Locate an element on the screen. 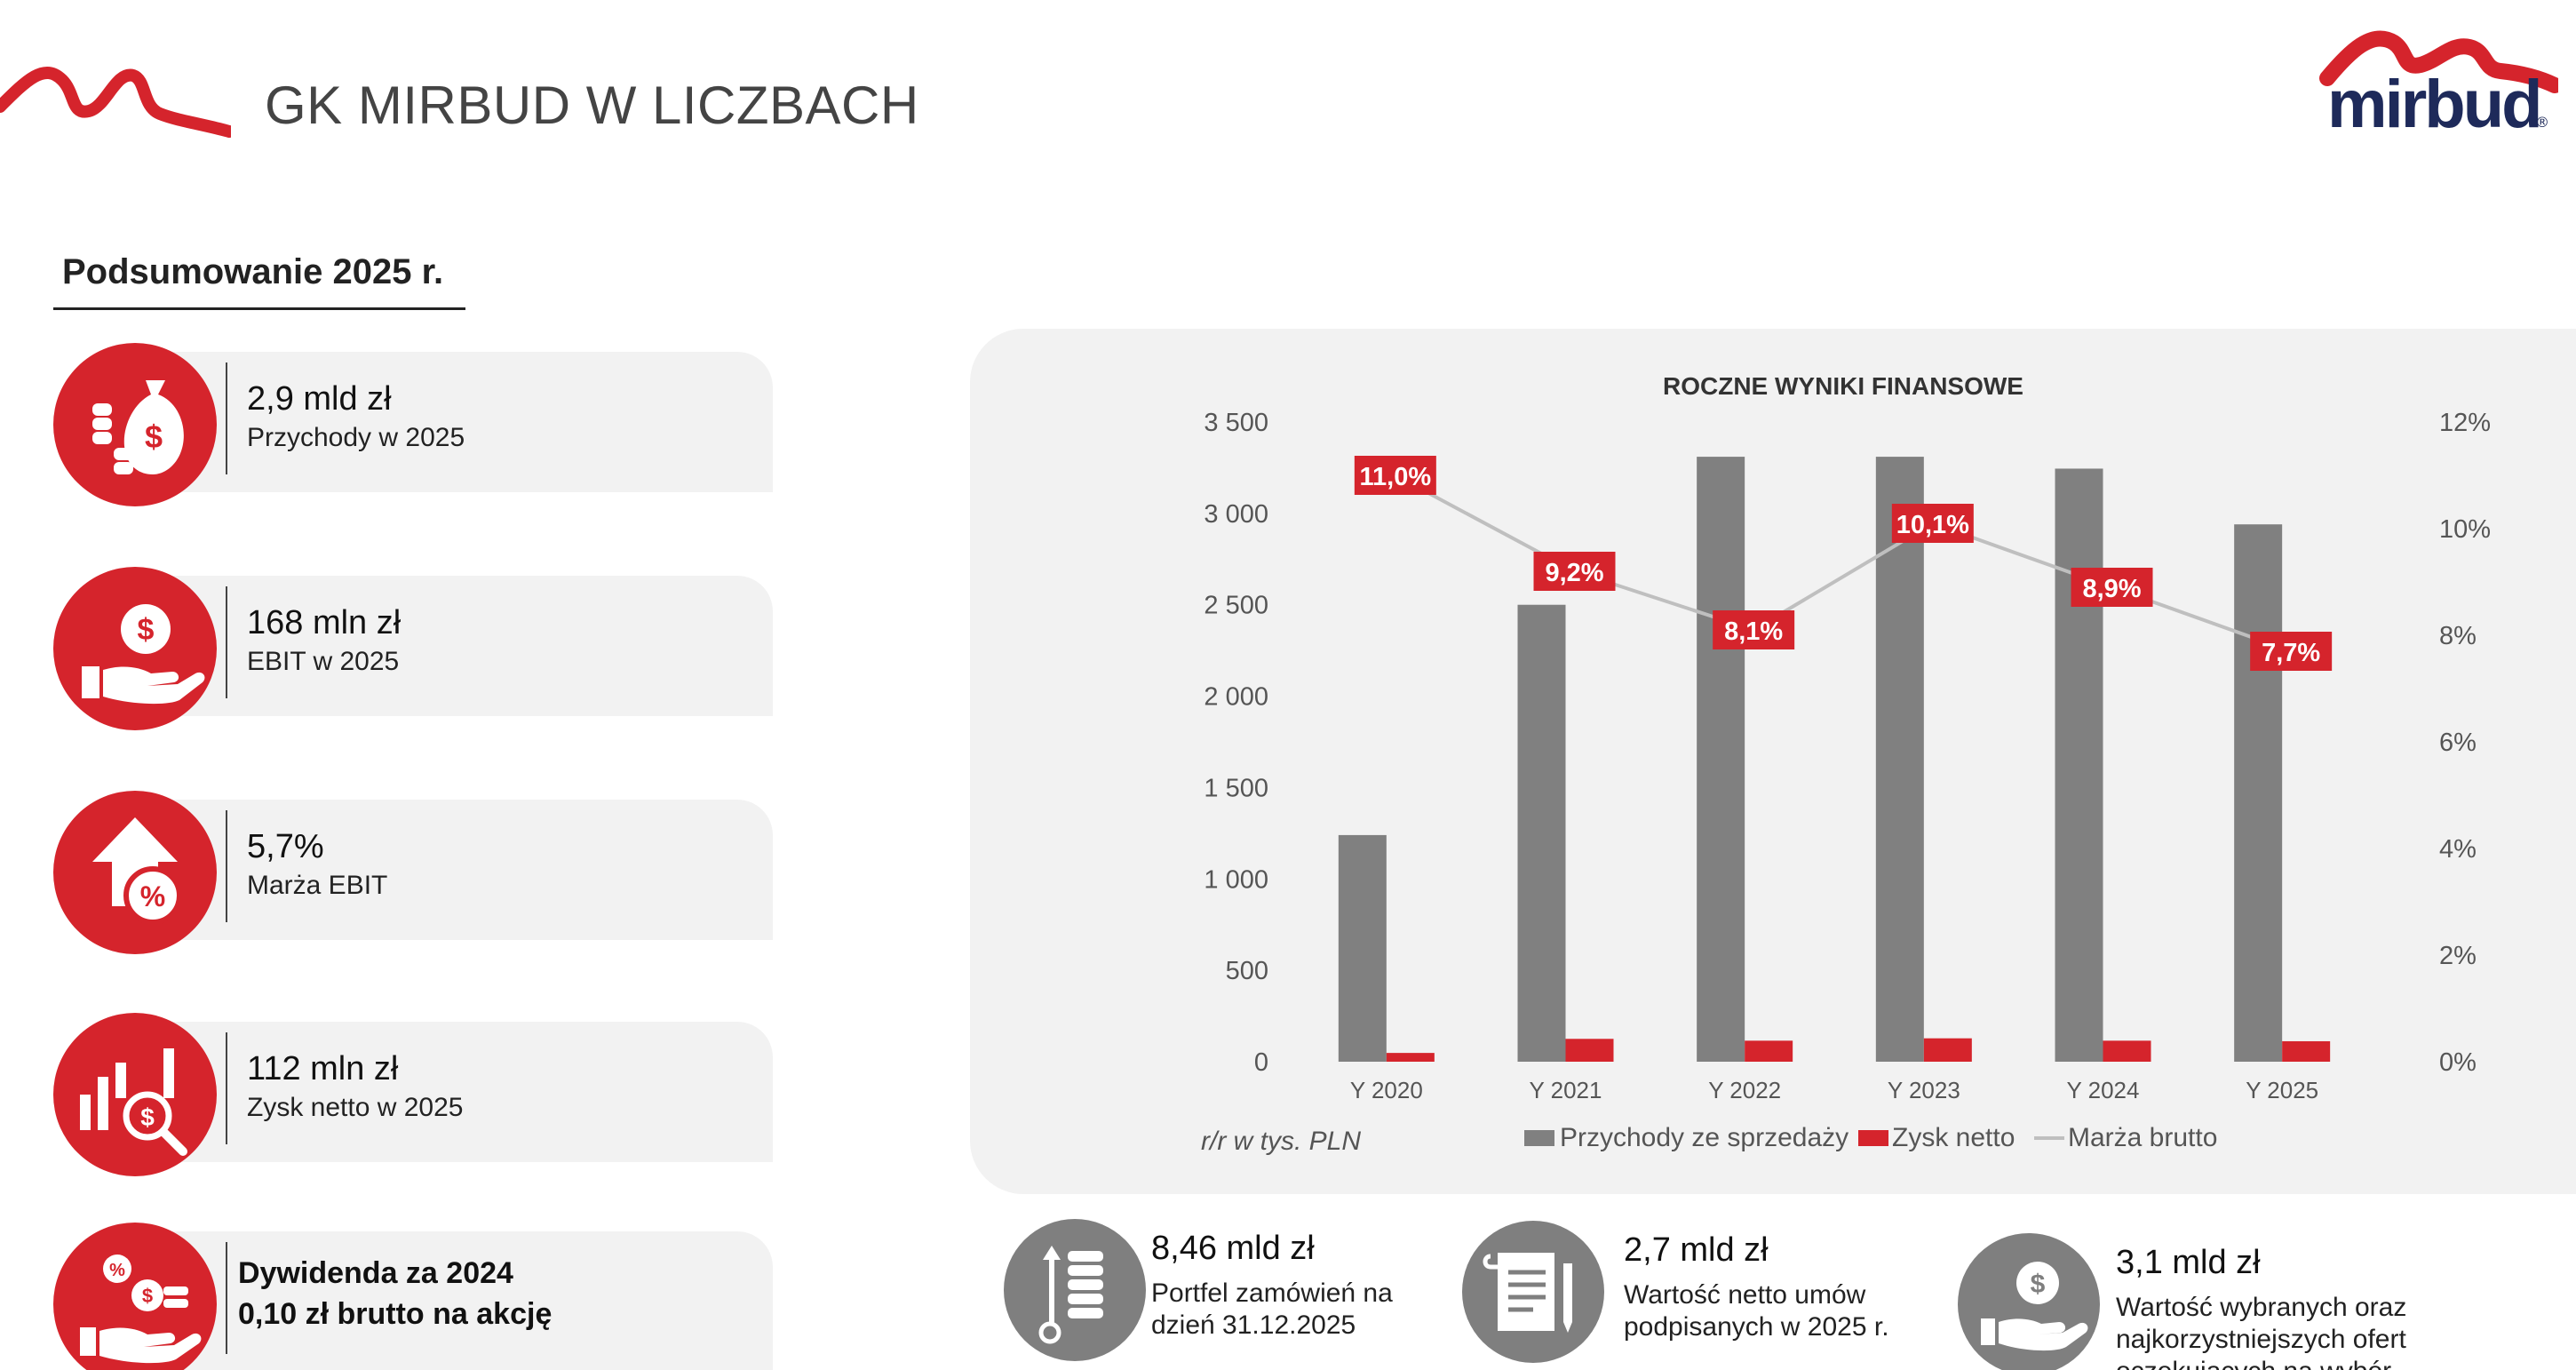  kpi-value: 168 mln zł is located at coordinates (324, 622).